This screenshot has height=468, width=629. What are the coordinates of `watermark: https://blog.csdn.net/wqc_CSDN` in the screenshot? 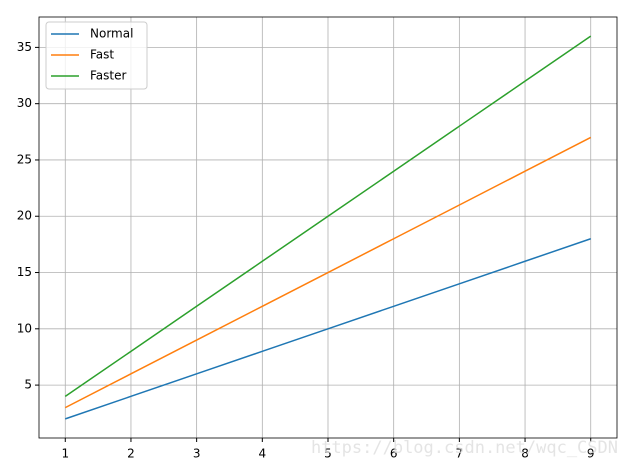 It's located at (464, 448).